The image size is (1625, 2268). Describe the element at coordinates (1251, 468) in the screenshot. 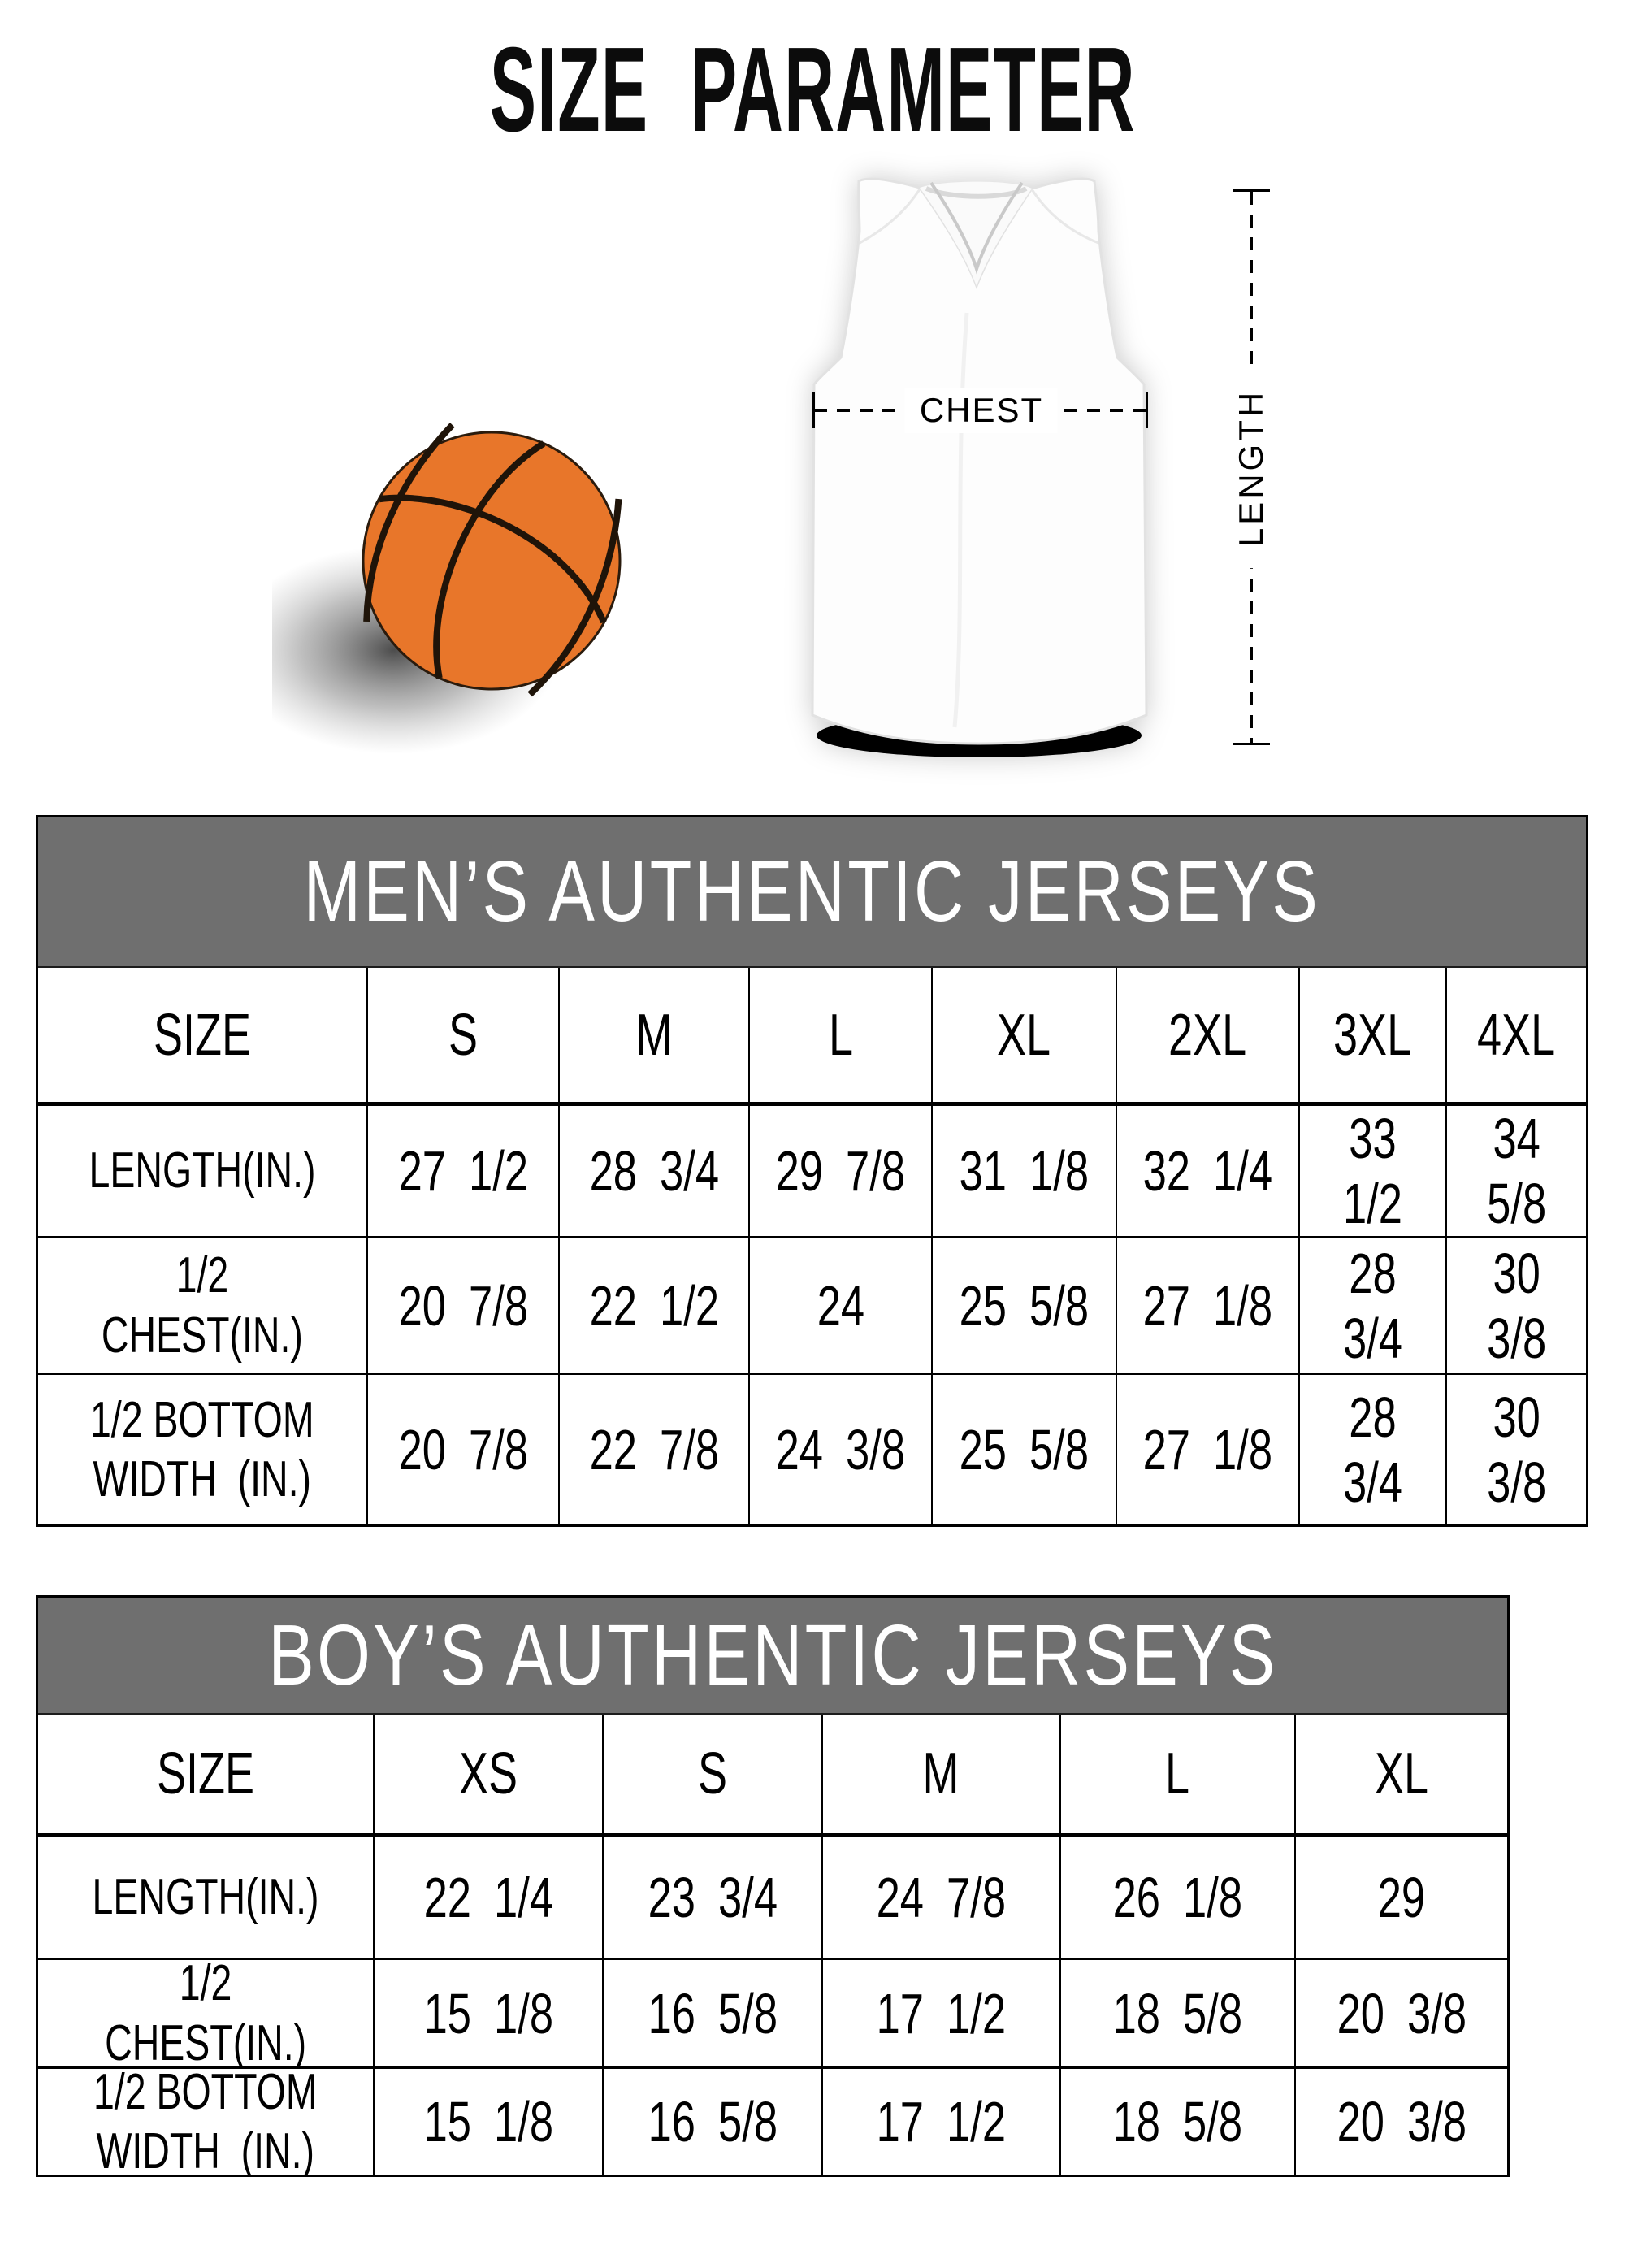

I see `length-label: LENGTH` at that location.